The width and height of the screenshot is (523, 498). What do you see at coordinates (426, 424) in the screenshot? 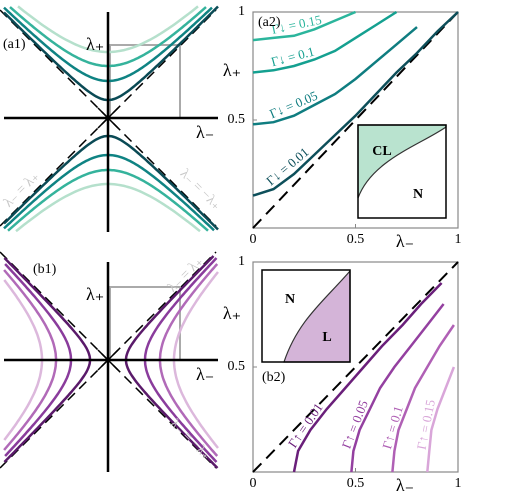
I see `series-label: Γ↑ = 0.15` at bounding box center [426, 424].